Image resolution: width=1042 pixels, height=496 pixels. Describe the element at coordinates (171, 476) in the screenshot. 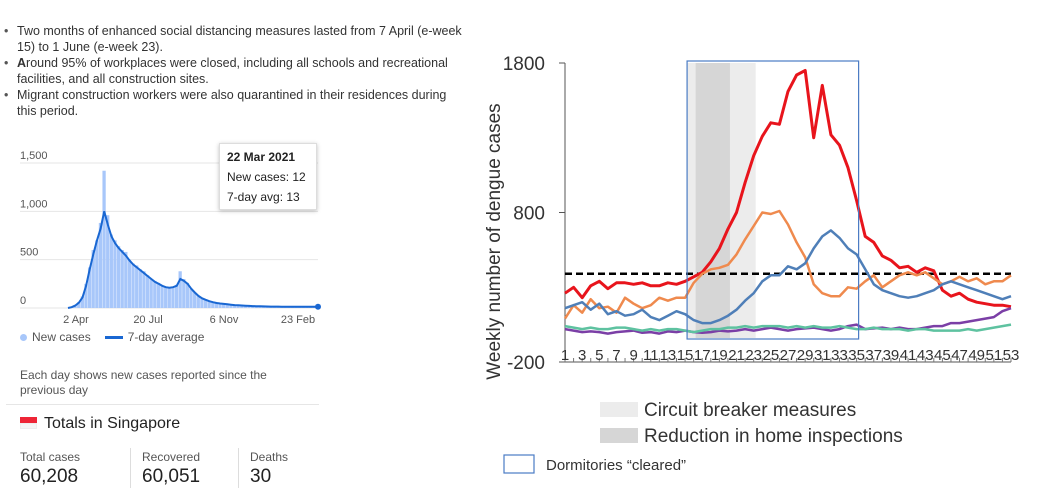

I see `stat-value: 60,051` at that location.